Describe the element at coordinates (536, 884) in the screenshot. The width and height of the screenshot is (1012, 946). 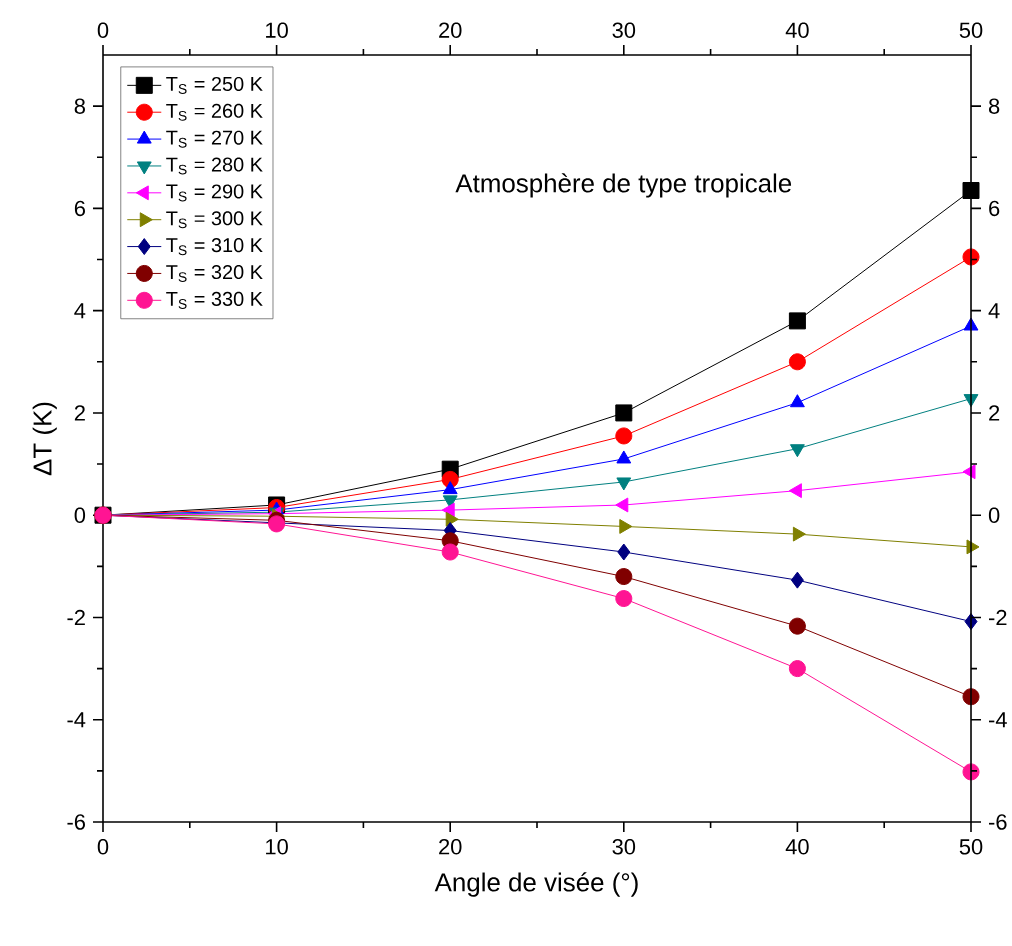
I see `x-axis-title: Angle de visée (°)` at that location.